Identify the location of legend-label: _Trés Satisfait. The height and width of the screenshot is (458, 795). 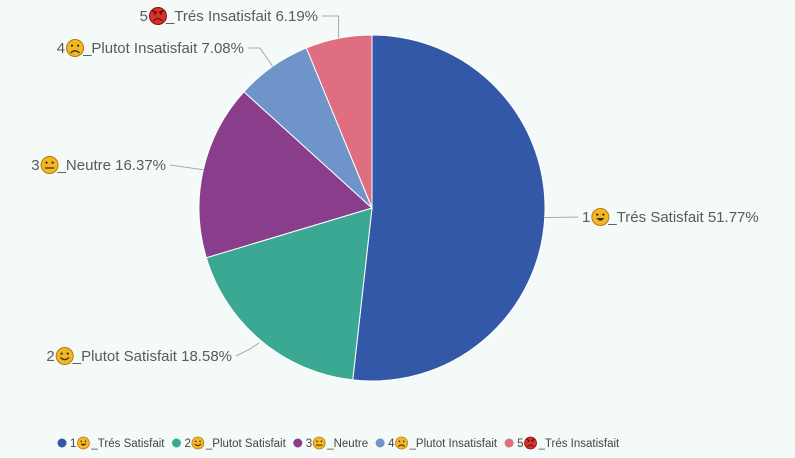
(127, 444).